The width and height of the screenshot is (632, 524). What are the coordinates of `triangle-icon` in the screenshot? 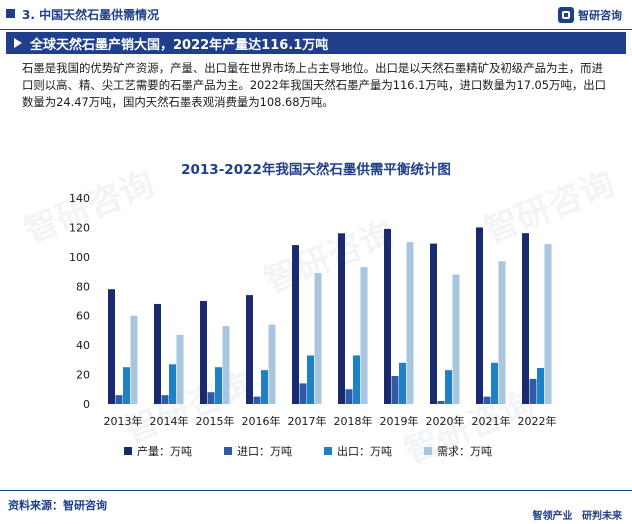 It's located at (18, 43).